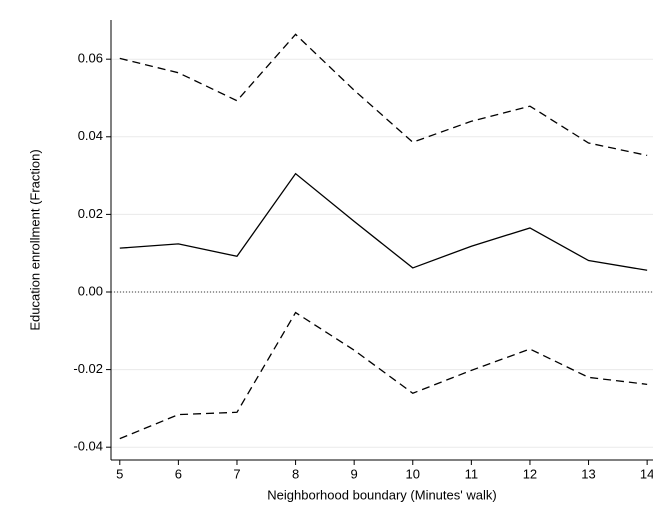 The image size is (653, 527). I want to click on x-tick-label: 8, so click(295, 473).